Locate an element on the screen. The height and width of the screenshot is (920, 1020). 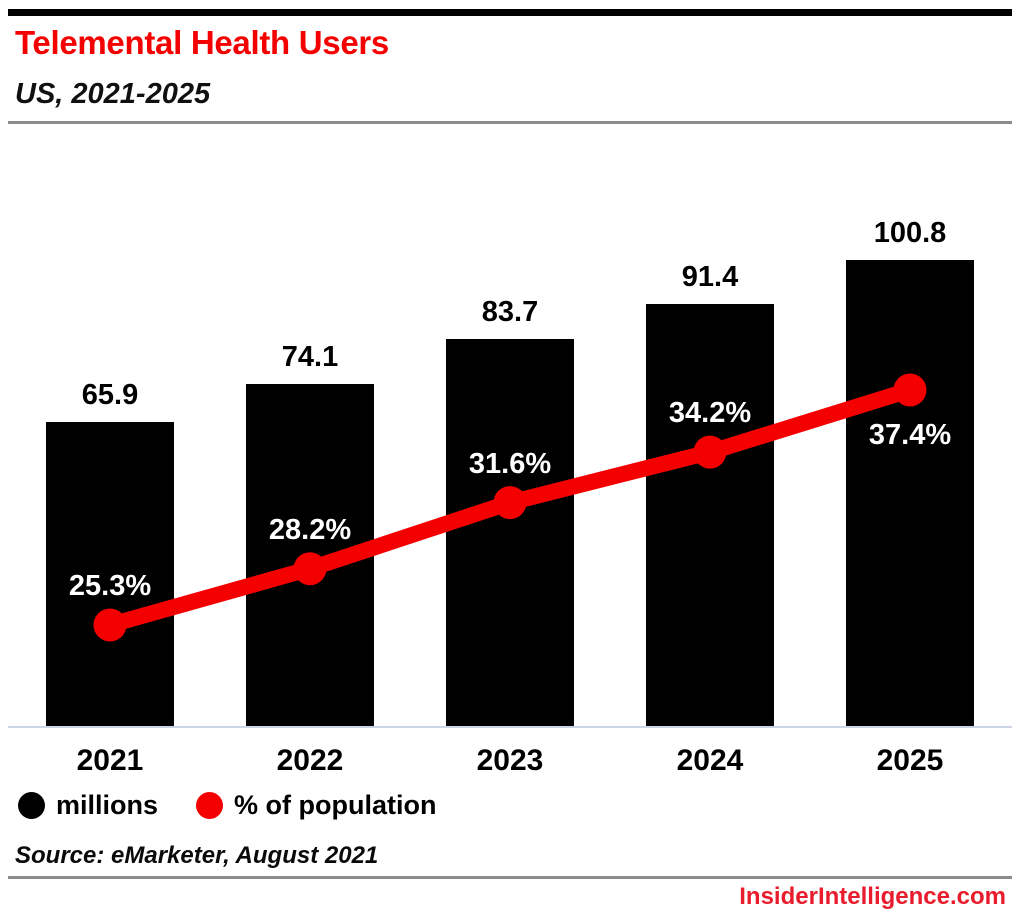
top-accent-bar is located at coordinates (510, 12).